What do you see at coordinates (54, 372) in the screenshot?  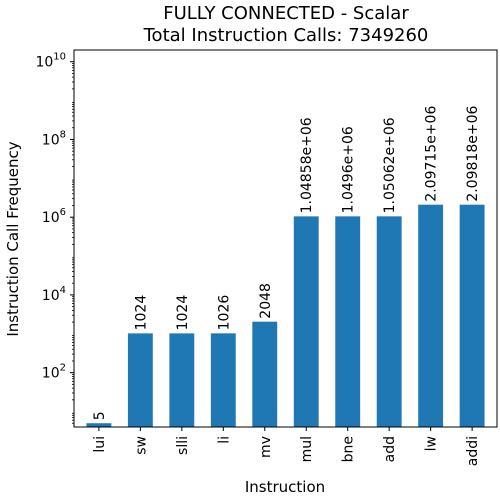 I see `y-tick-label: 10²` at bounding box center [54, 372].